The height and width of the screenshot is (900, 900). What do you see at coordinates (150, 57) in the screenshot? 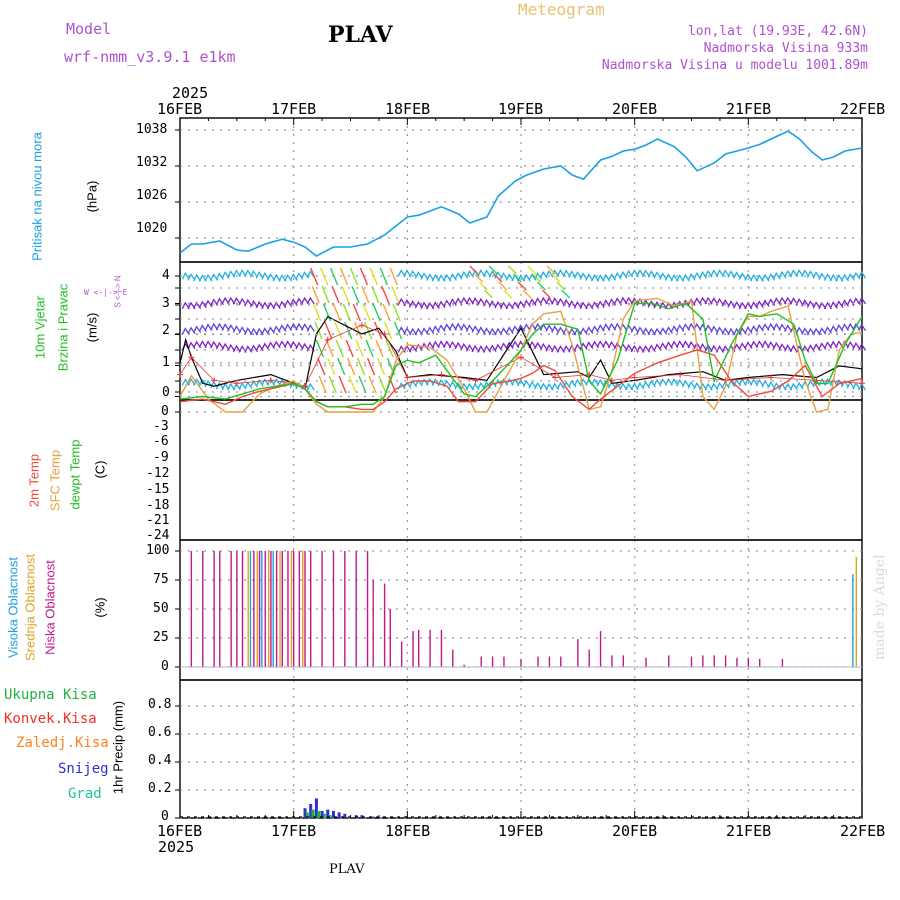
I see `model-name: wrf-nmm_v3.9.1 e1km` at bounding box center [150, 57].